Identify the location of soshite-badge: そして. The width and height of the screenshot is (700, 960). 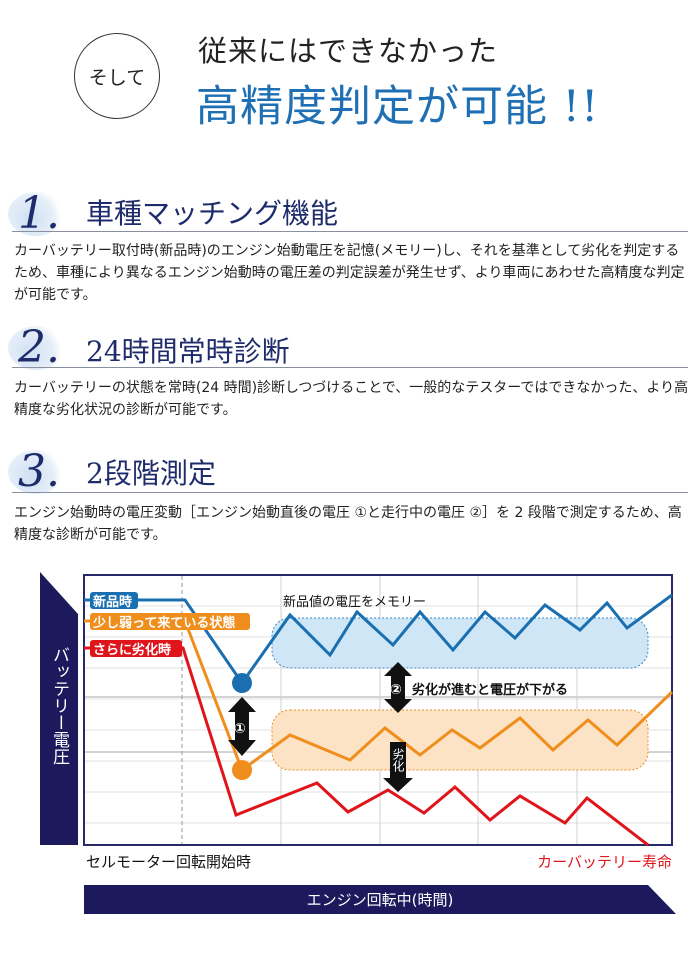
(117, 76).